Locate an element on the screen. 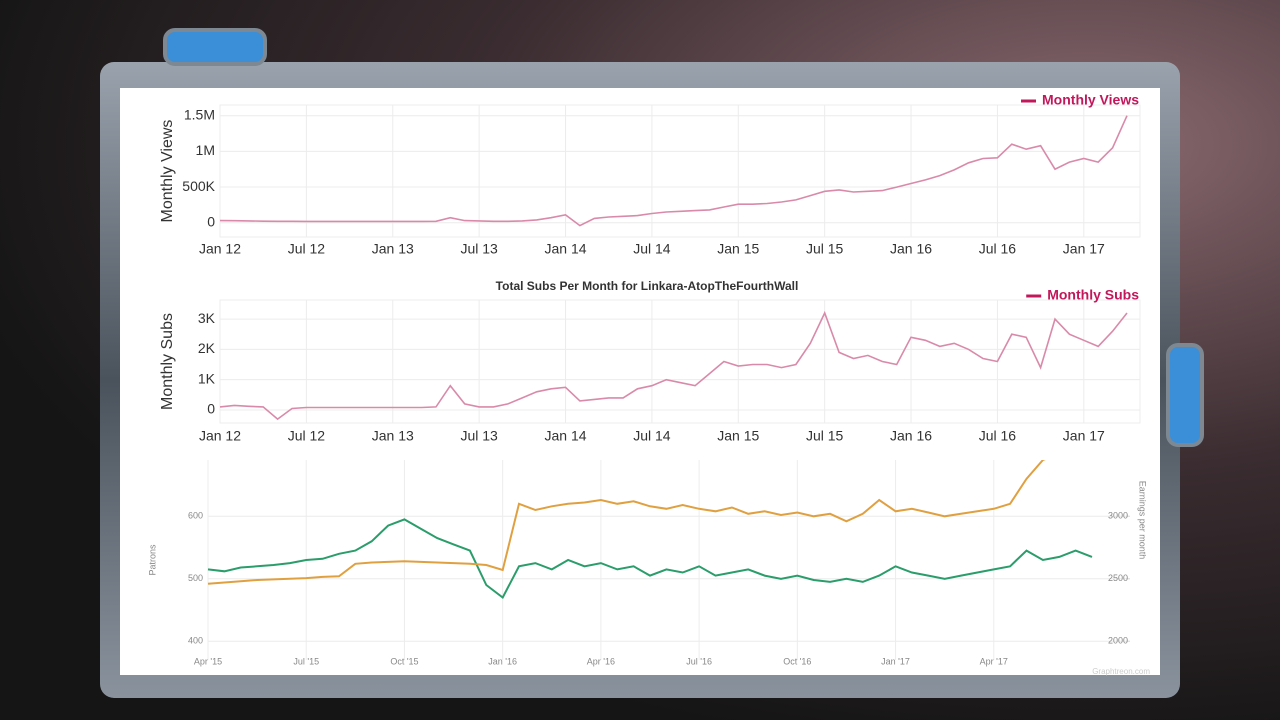  x-tick-label: Jul '16 is located at coordinates (699, 661).